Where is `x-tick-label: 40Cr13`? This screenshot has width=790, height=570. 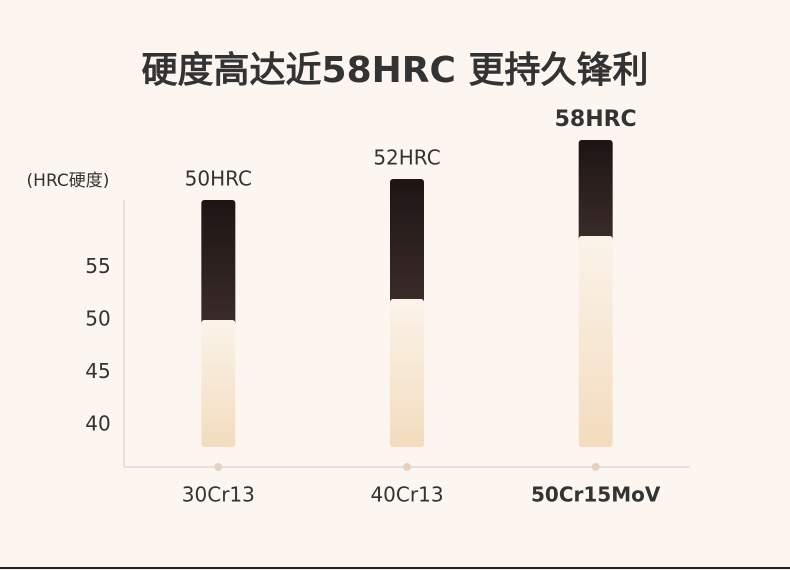
x-tick-label: 40Cr13 is located at coordinates (406, 495).